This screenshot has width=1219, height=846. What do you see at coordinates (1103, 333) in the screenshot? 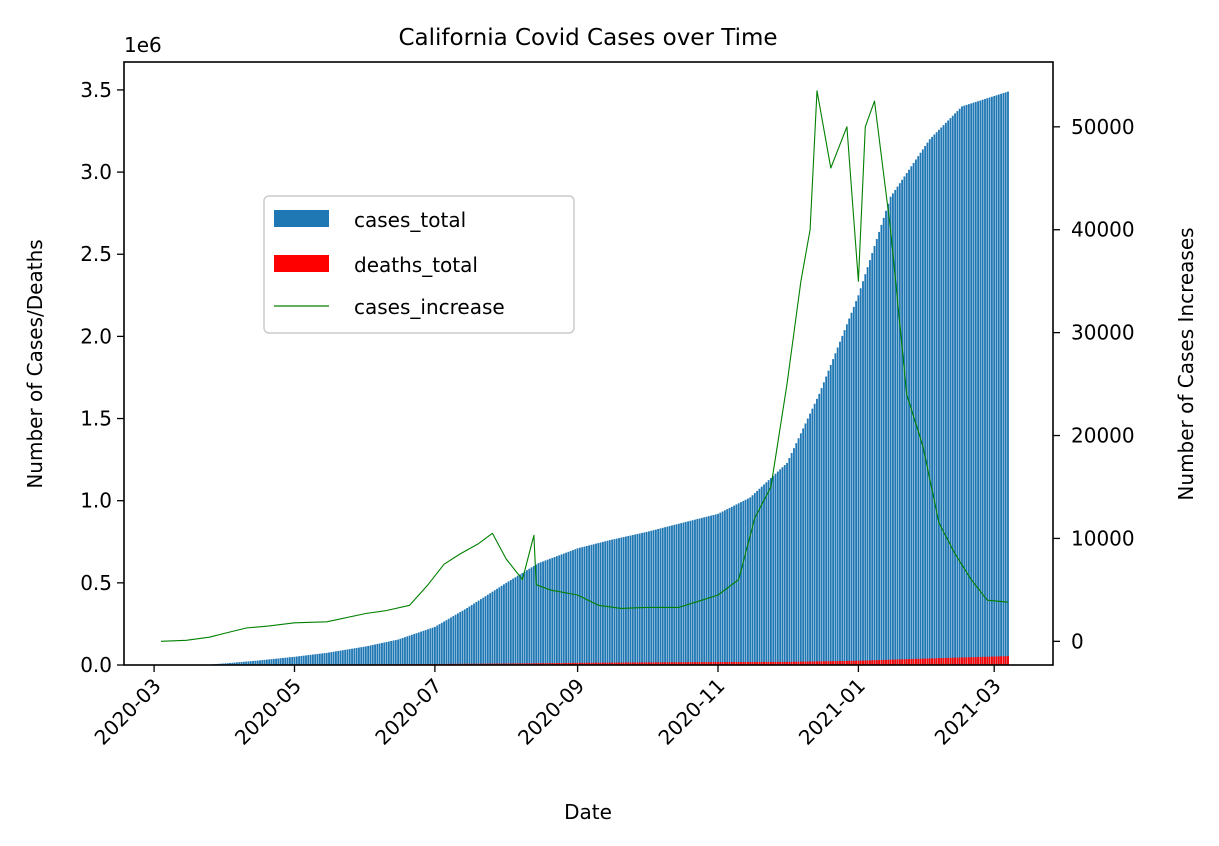
I see `y2-tick-label: 30000` at bounding box center [1103, 333].